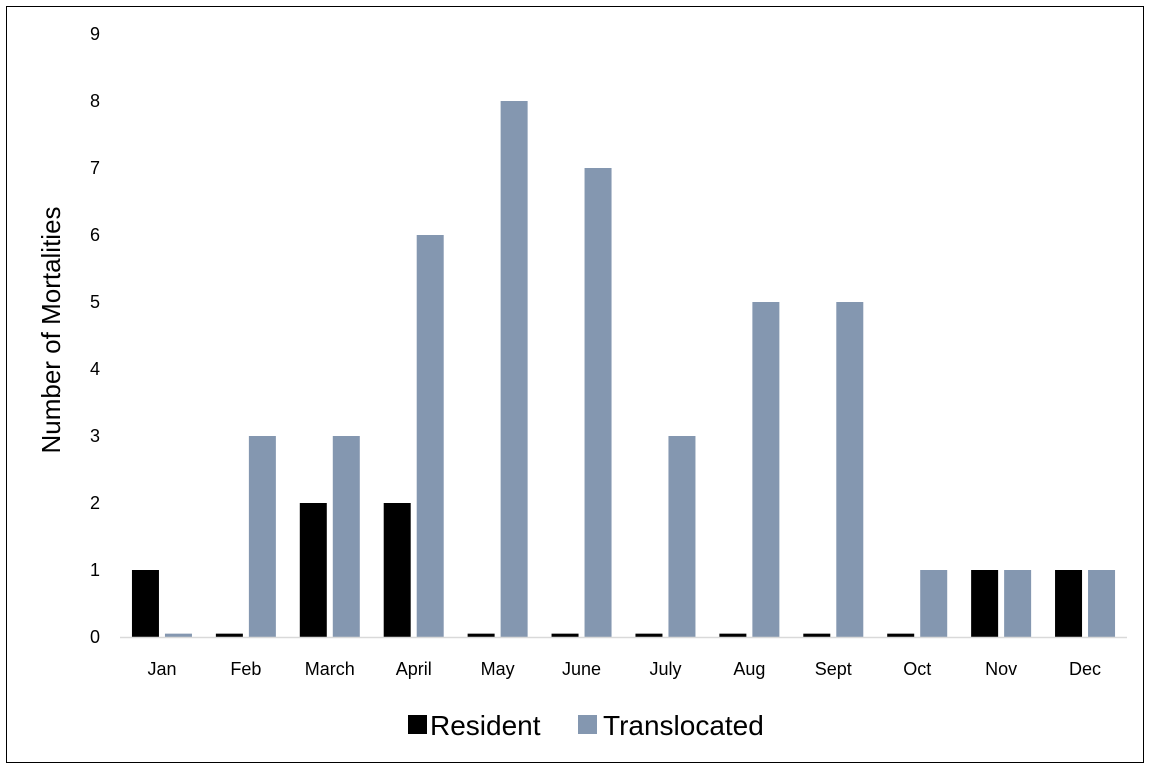  I want to click on y-tick-label: 7, so click(95, 168).